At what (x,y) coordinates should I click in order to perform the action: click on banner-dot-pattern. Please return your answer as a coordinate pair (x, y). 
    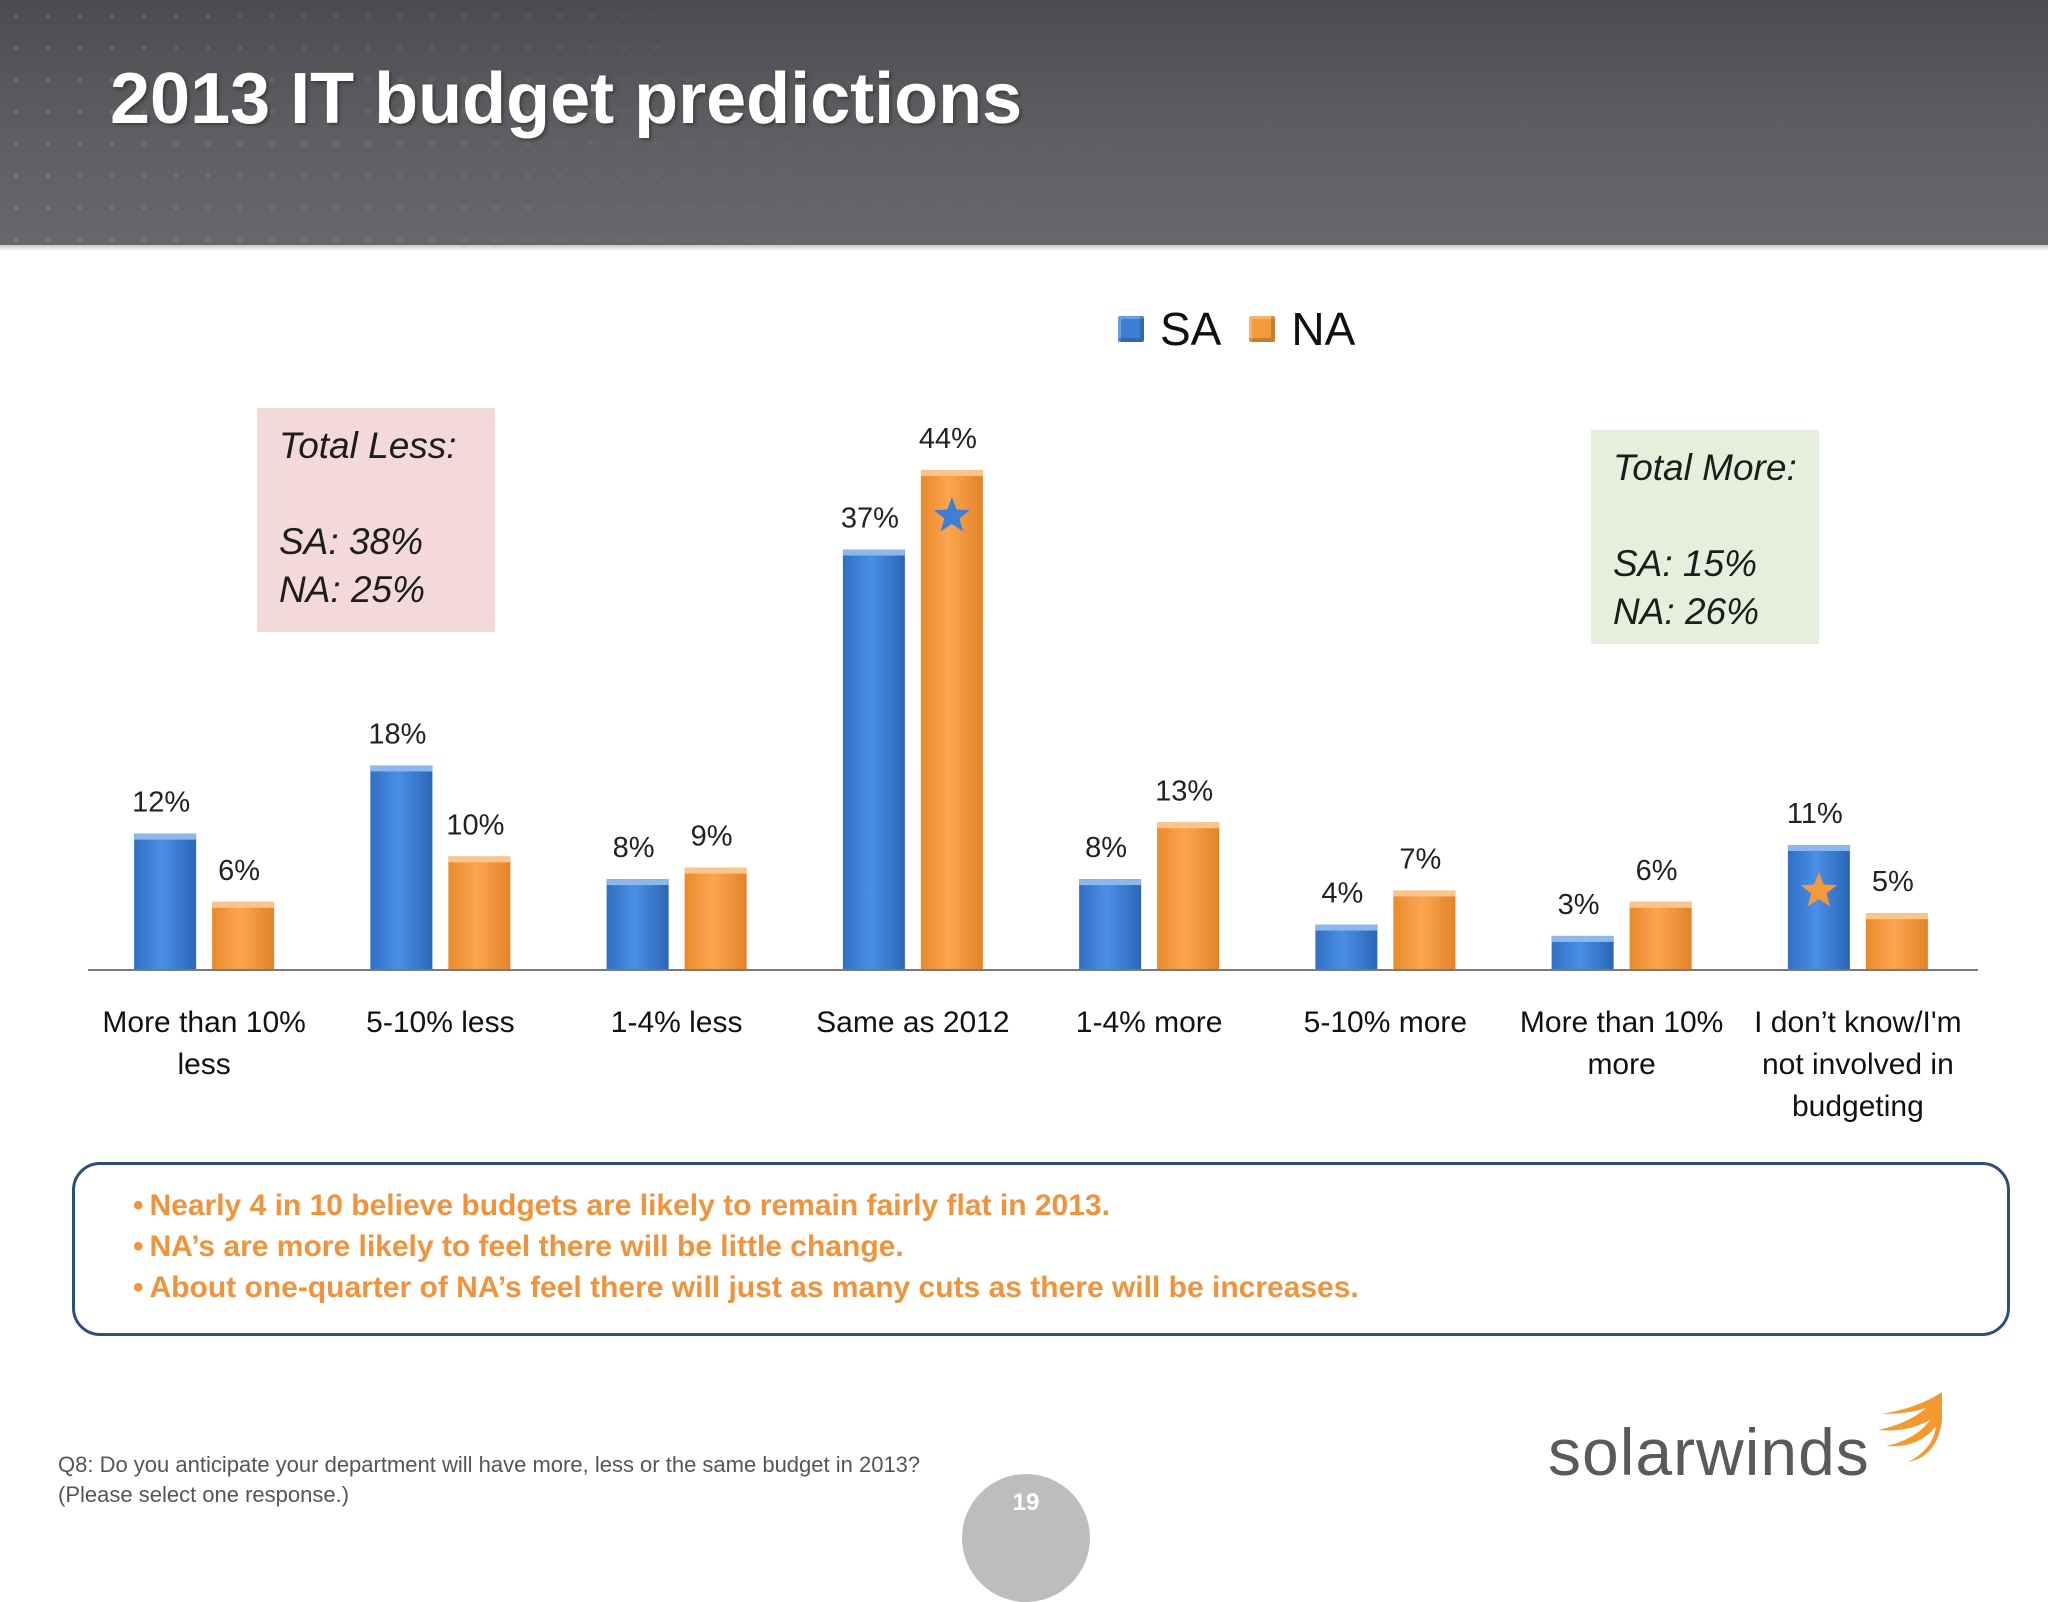
    Looking at the image, I should click on (600, 122).